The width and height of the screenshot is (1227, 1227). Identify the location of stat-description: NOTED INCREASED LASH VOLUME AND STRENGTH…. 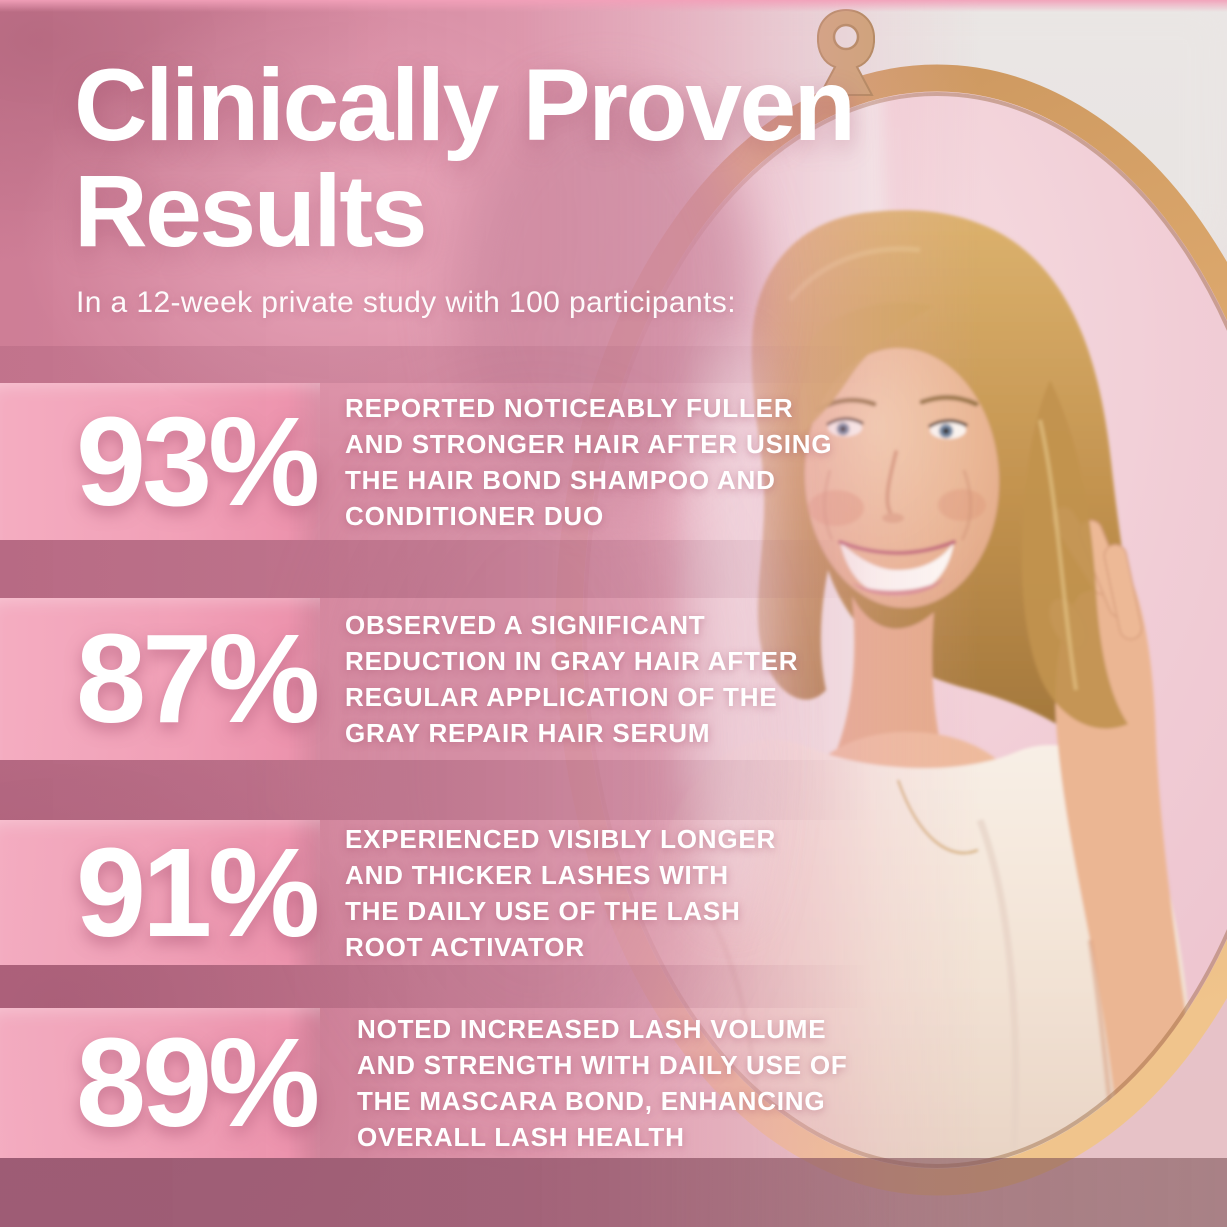
(602, 1083).